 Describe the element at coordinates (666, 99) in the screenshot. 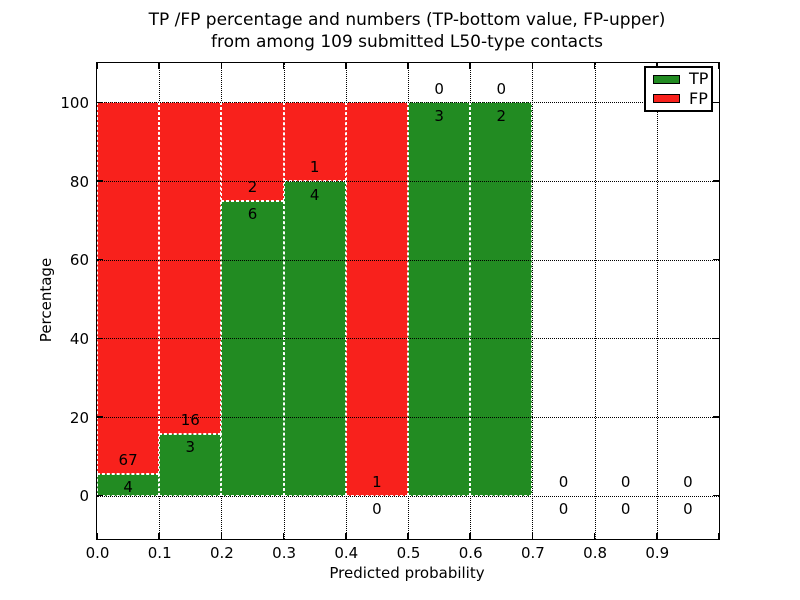

I see `legend-swatch-fp-icon` at that location.